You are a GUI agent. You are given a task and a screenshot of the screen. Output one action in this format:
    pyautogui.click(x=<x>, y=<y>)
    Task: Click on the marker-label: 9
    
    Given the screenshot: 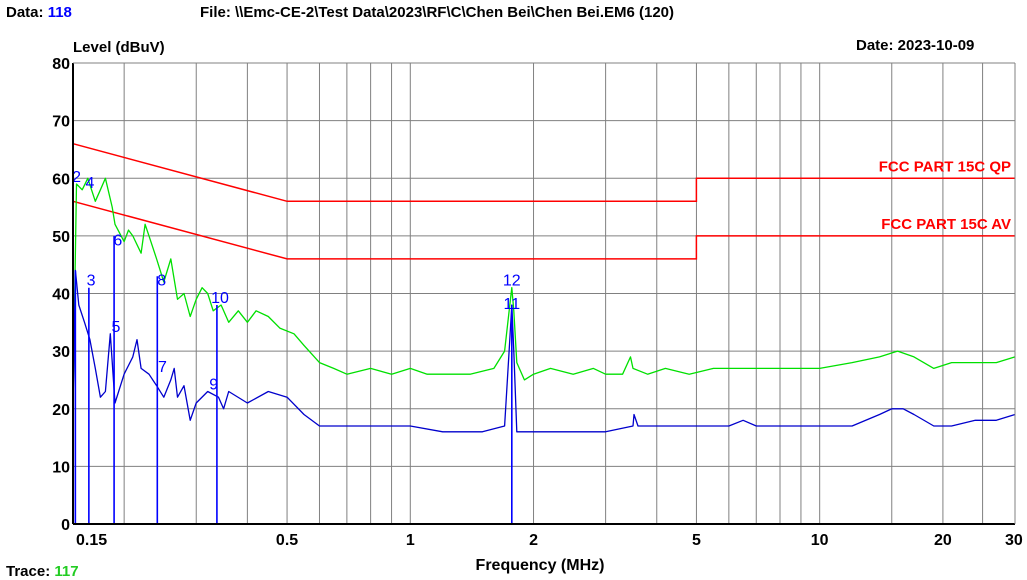 What is the action you would take?
    pyautogui.click(x=213, y=384)
    